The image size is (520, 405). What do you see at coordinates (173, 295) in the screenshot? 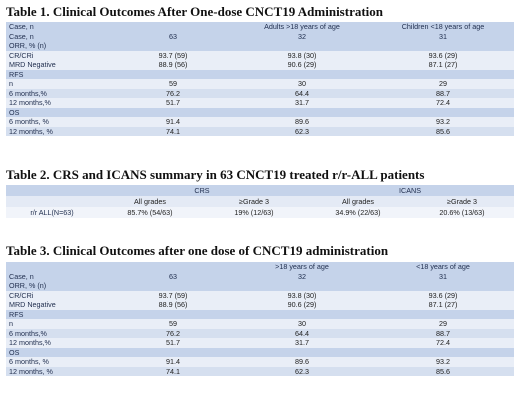
I see `table3-value-cell: 93.7 (59)` at bounding box center [173, 295].